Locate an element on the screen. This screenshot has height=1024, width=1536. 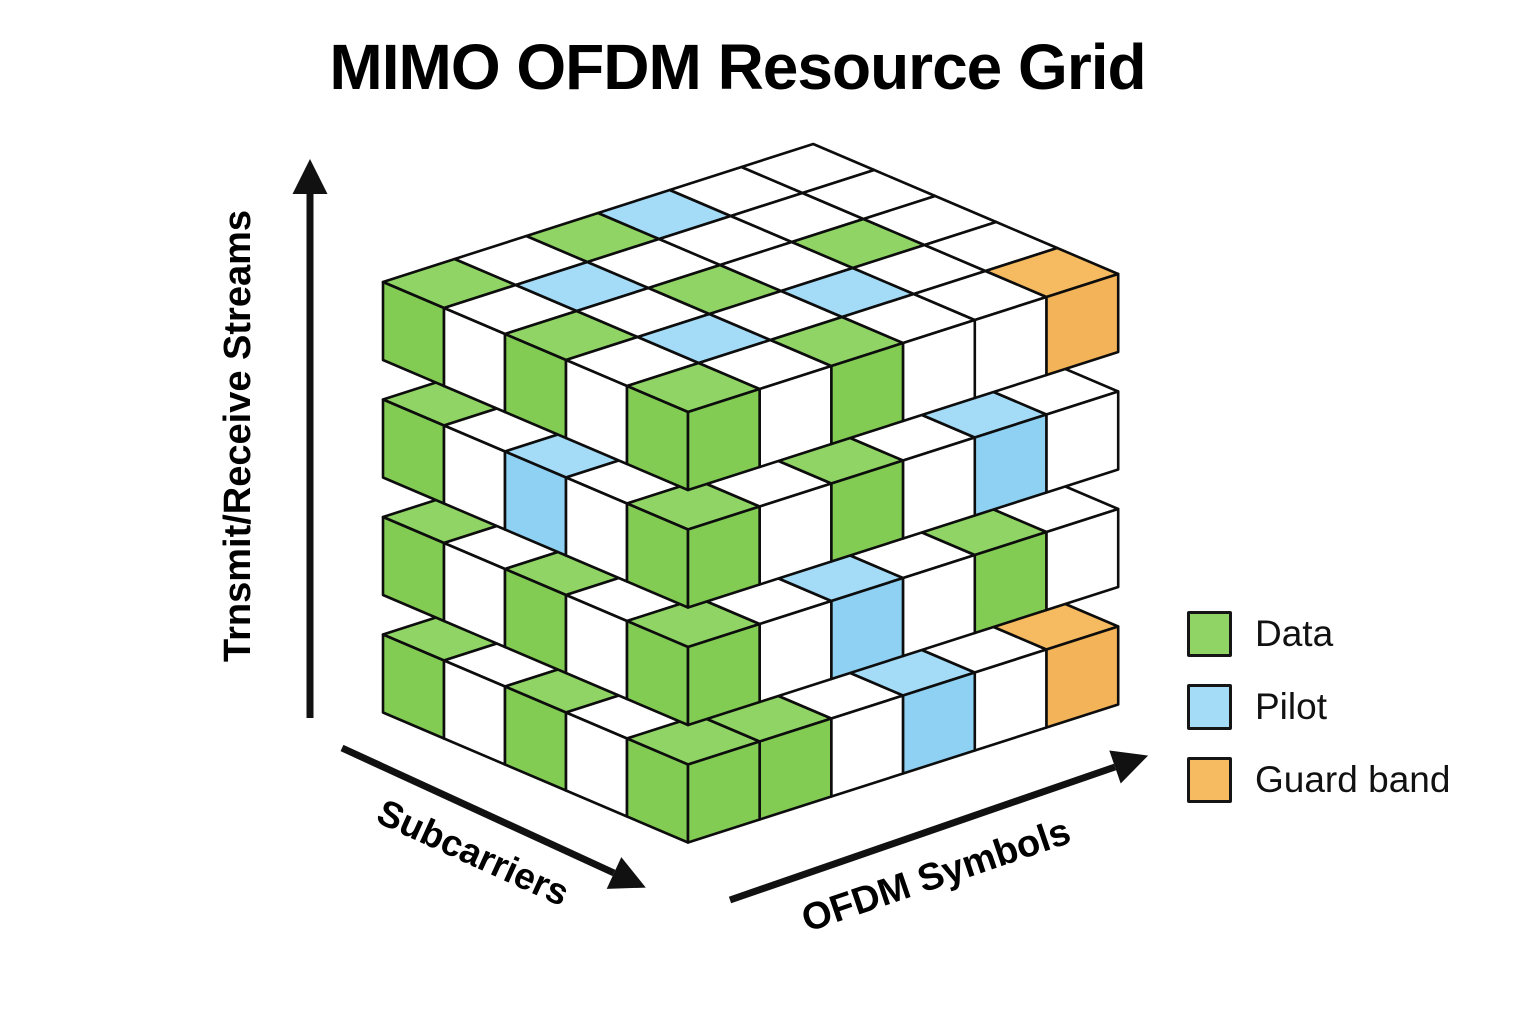
legend: Data Pilot Guard band is located at coordinates (1318, 707).